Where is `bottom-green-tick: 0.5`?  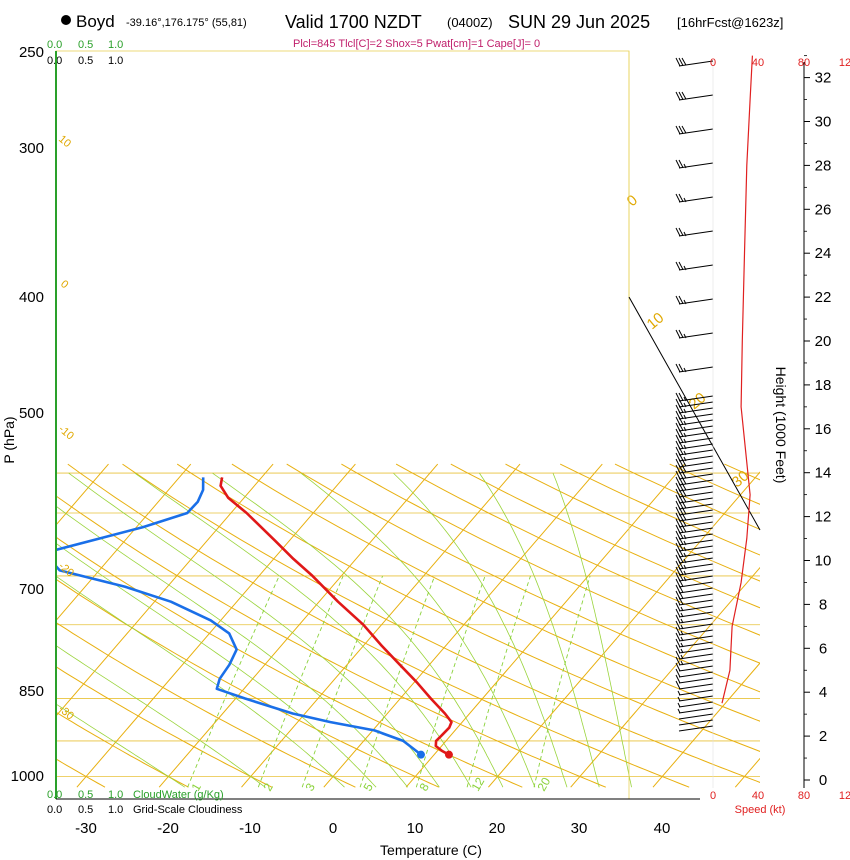 bottom-green-tick: 0.5 is located at coordinates (85, 795).